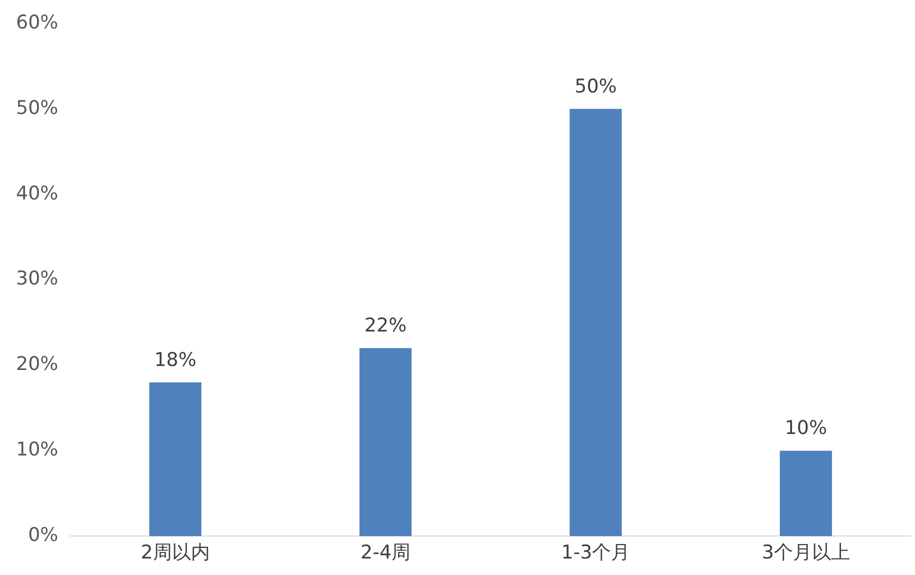 The height and width of the screenshot is (575, 915). What do you see at coordinates (37, 364) in the screenshot?
I see `y-tick-label: 20%` at bounding box center [37, 364].